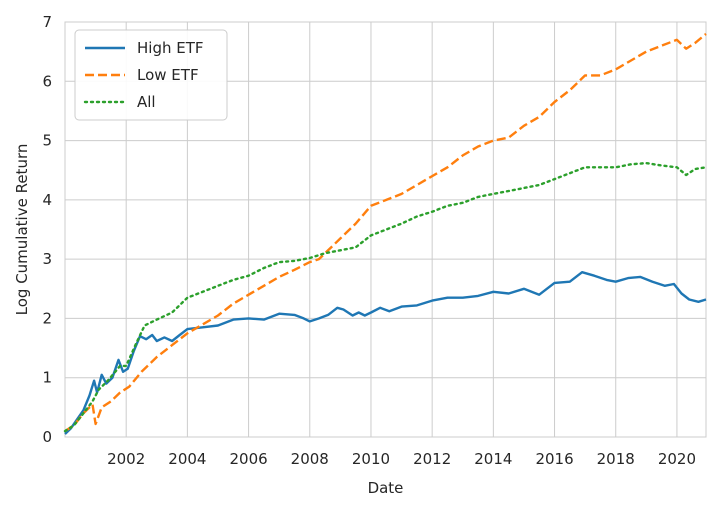 The height and width of the screenshot is (510, 720). What do you see at coordinates (432, 459) in the screenshot?
I see `x-tick-label: 2012` at bounding box center [432, 459].